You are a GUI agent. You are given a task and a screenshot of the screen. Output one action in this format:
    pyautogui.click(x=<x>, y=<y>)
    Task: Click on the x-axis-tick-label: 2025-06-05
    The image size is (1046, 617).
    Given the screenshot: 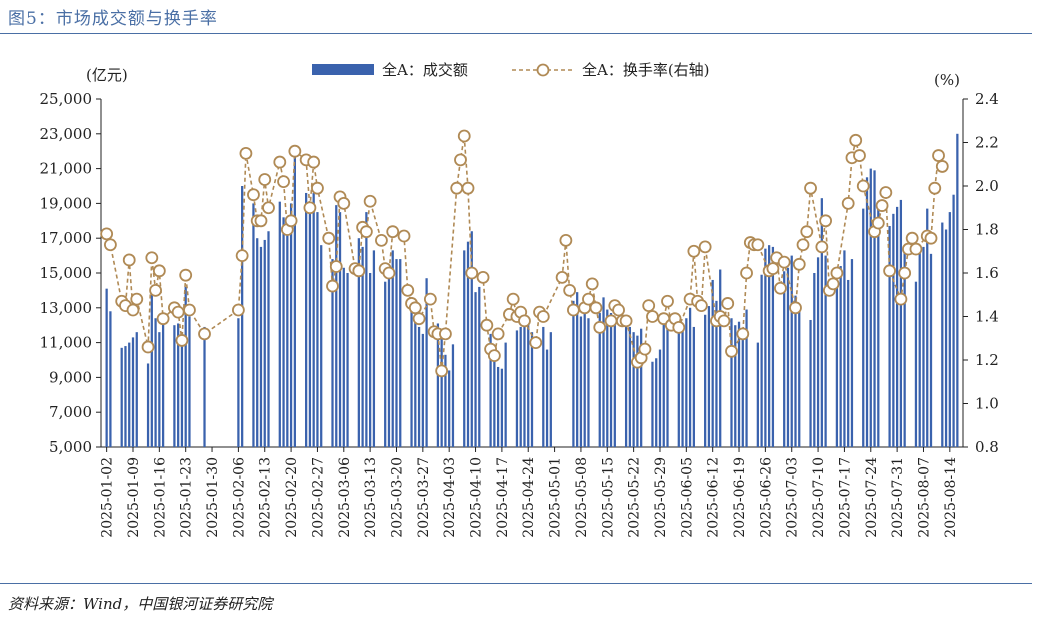 What is the action you would take?
    pyautogui.click(x=687, y=497)
    